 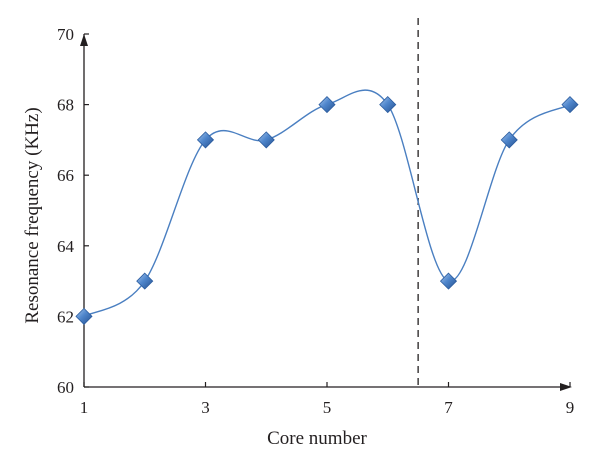 What do you see at coordinates (65, 34) in the screenshot?
I see `y-tick-label: 70` at bounding box center [65, 34].